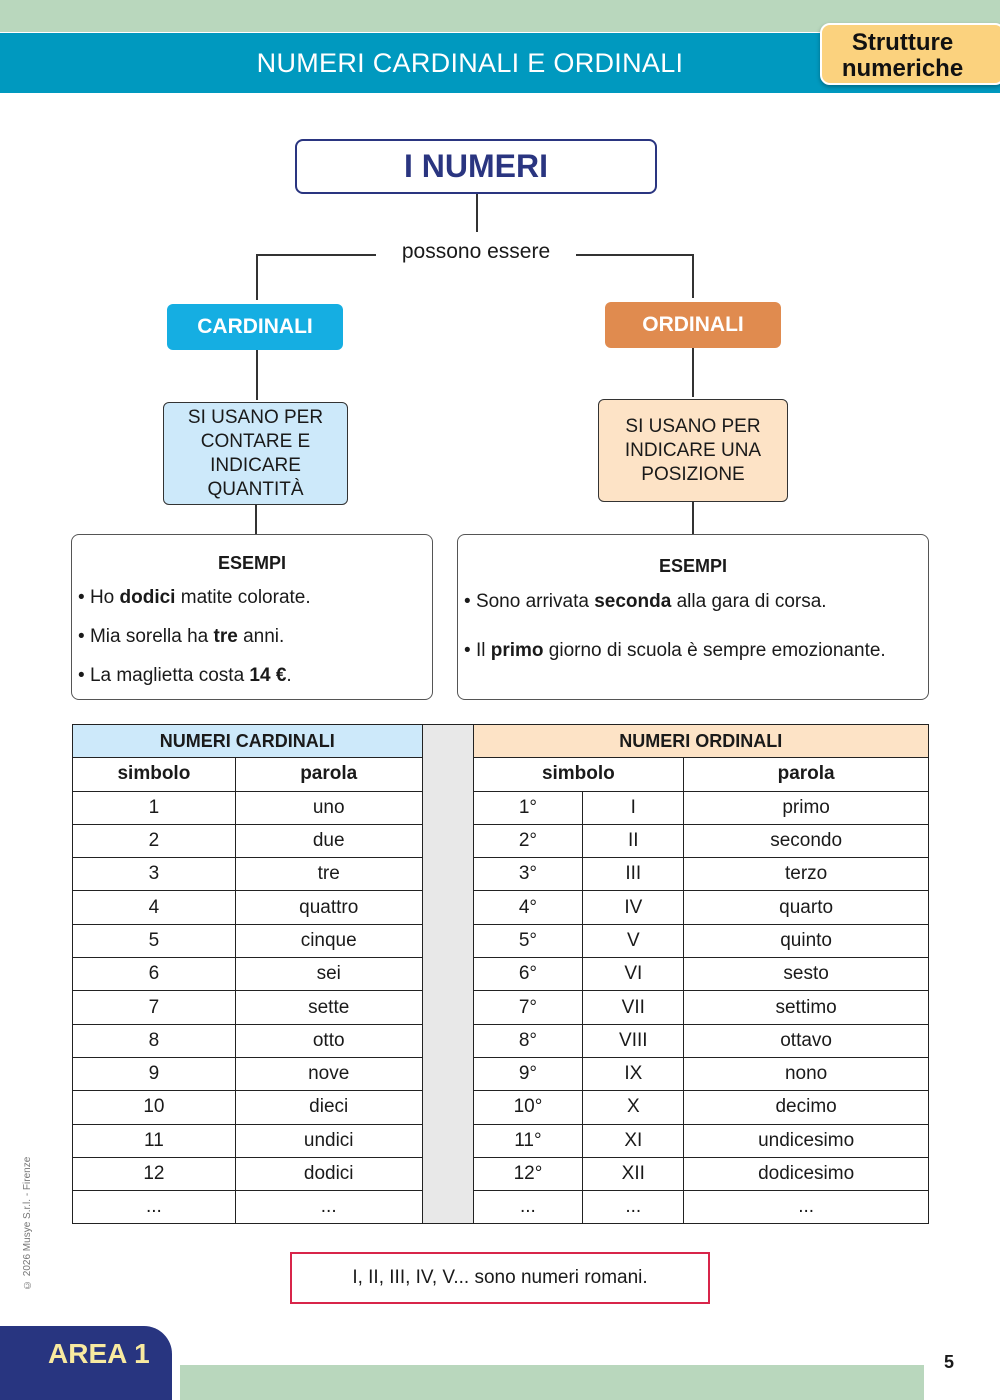 The height and width of the screenshot is (1400, 1000). What do you see at coordinates (528, 1174) in the screenshot?
I see `ordinal-symbol: 12°` at bounding box center [528, 1174].